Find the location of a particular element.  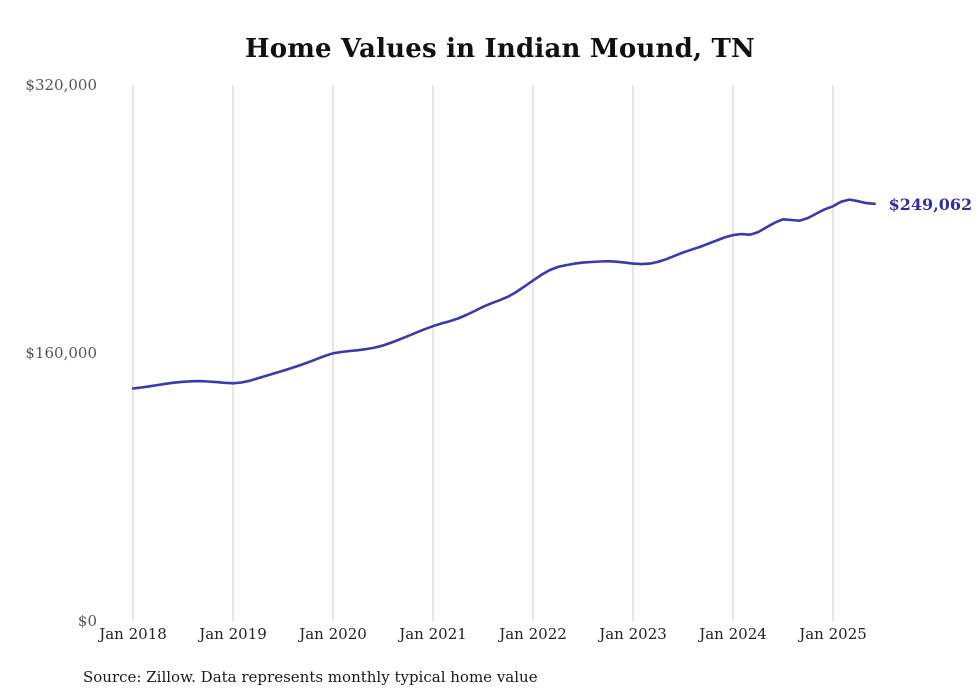

x-axis-tick-label: Jan 2025 is located at coordinates (833, 634).